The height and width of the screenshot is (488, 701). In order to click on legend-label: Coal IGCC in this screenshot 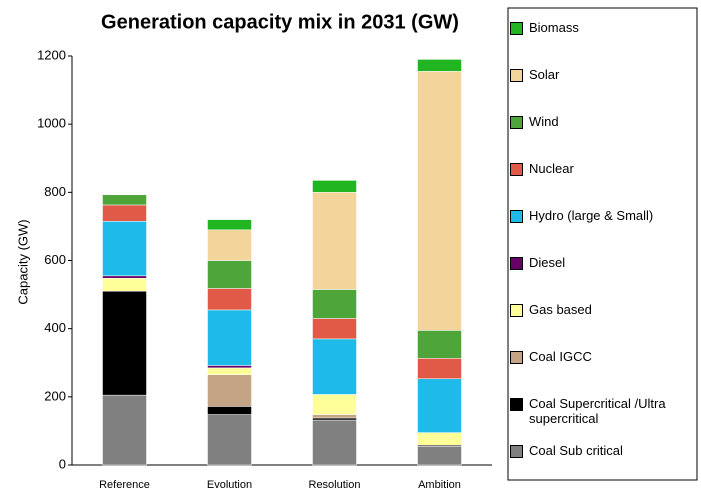, I will do `click(560, 356)`.